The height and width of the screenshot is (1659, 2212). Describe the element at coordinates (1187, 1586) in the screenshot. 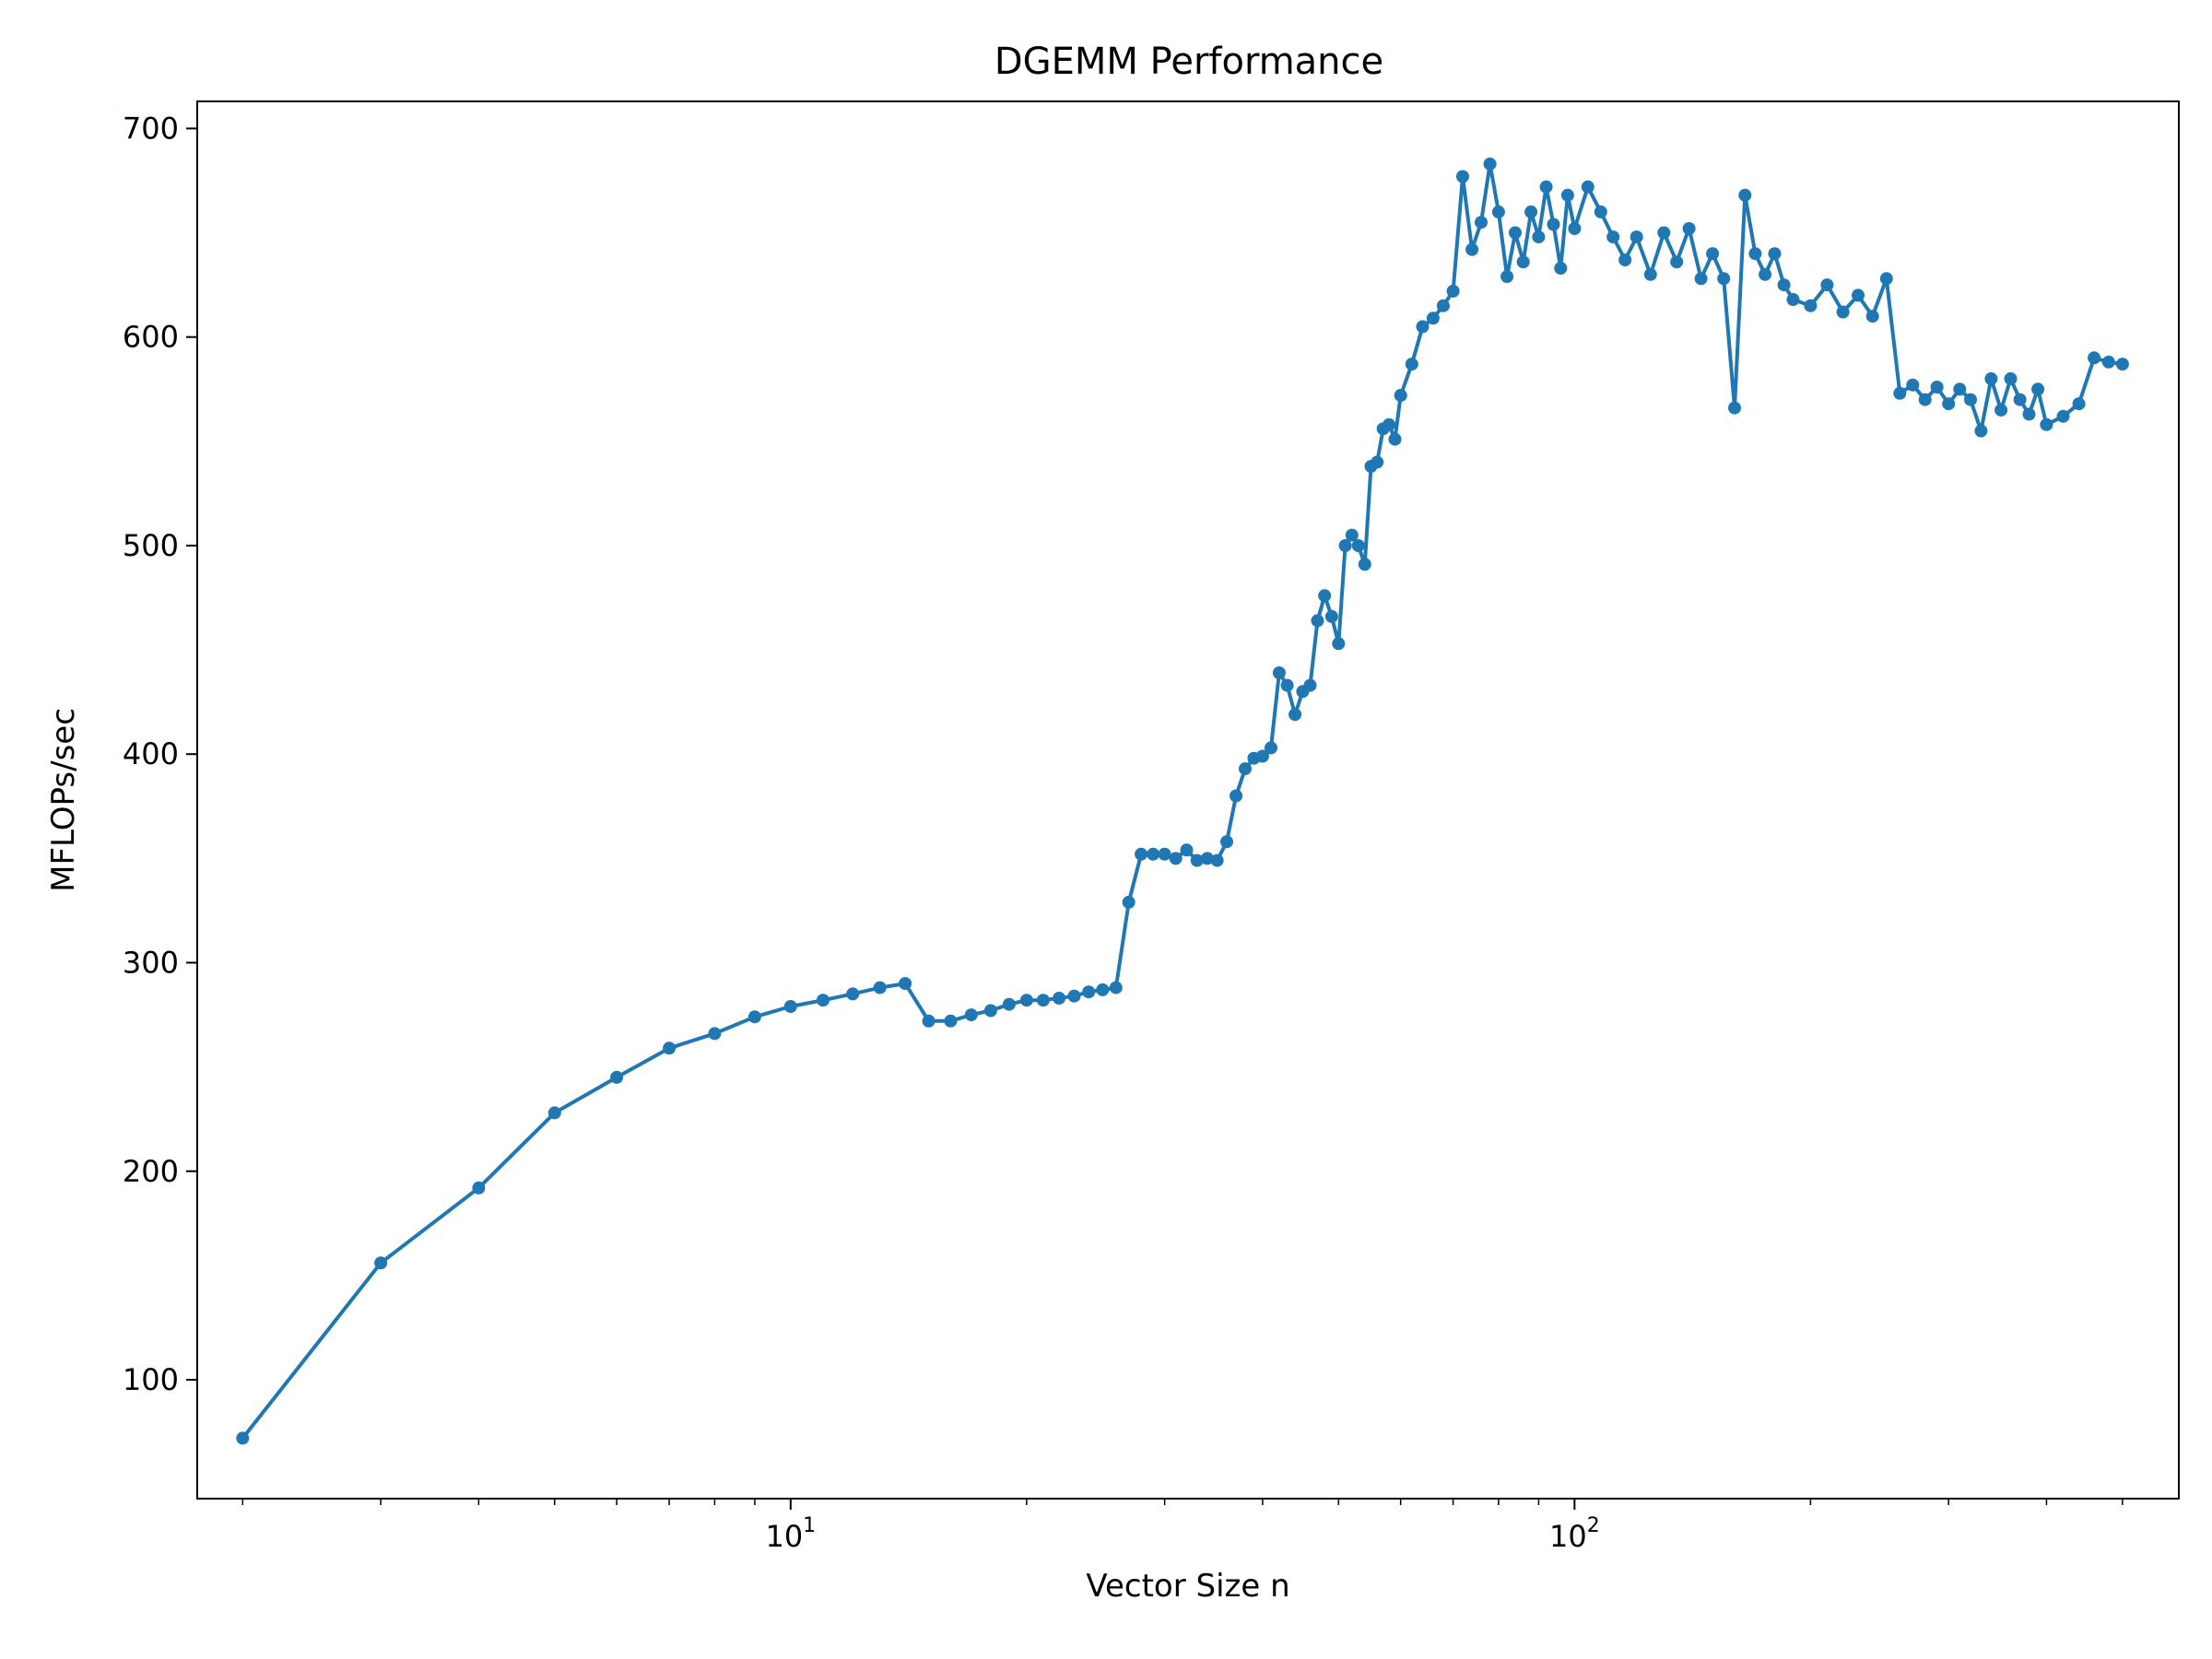

I see `x-axis-label: Vector Size n` at that location.